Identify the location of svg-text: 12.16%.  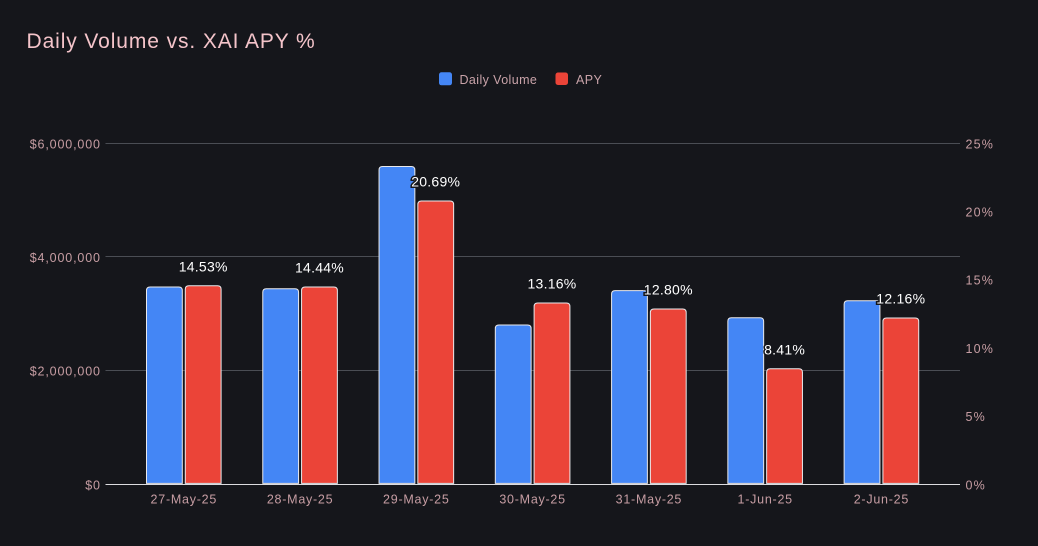
(900, 299).